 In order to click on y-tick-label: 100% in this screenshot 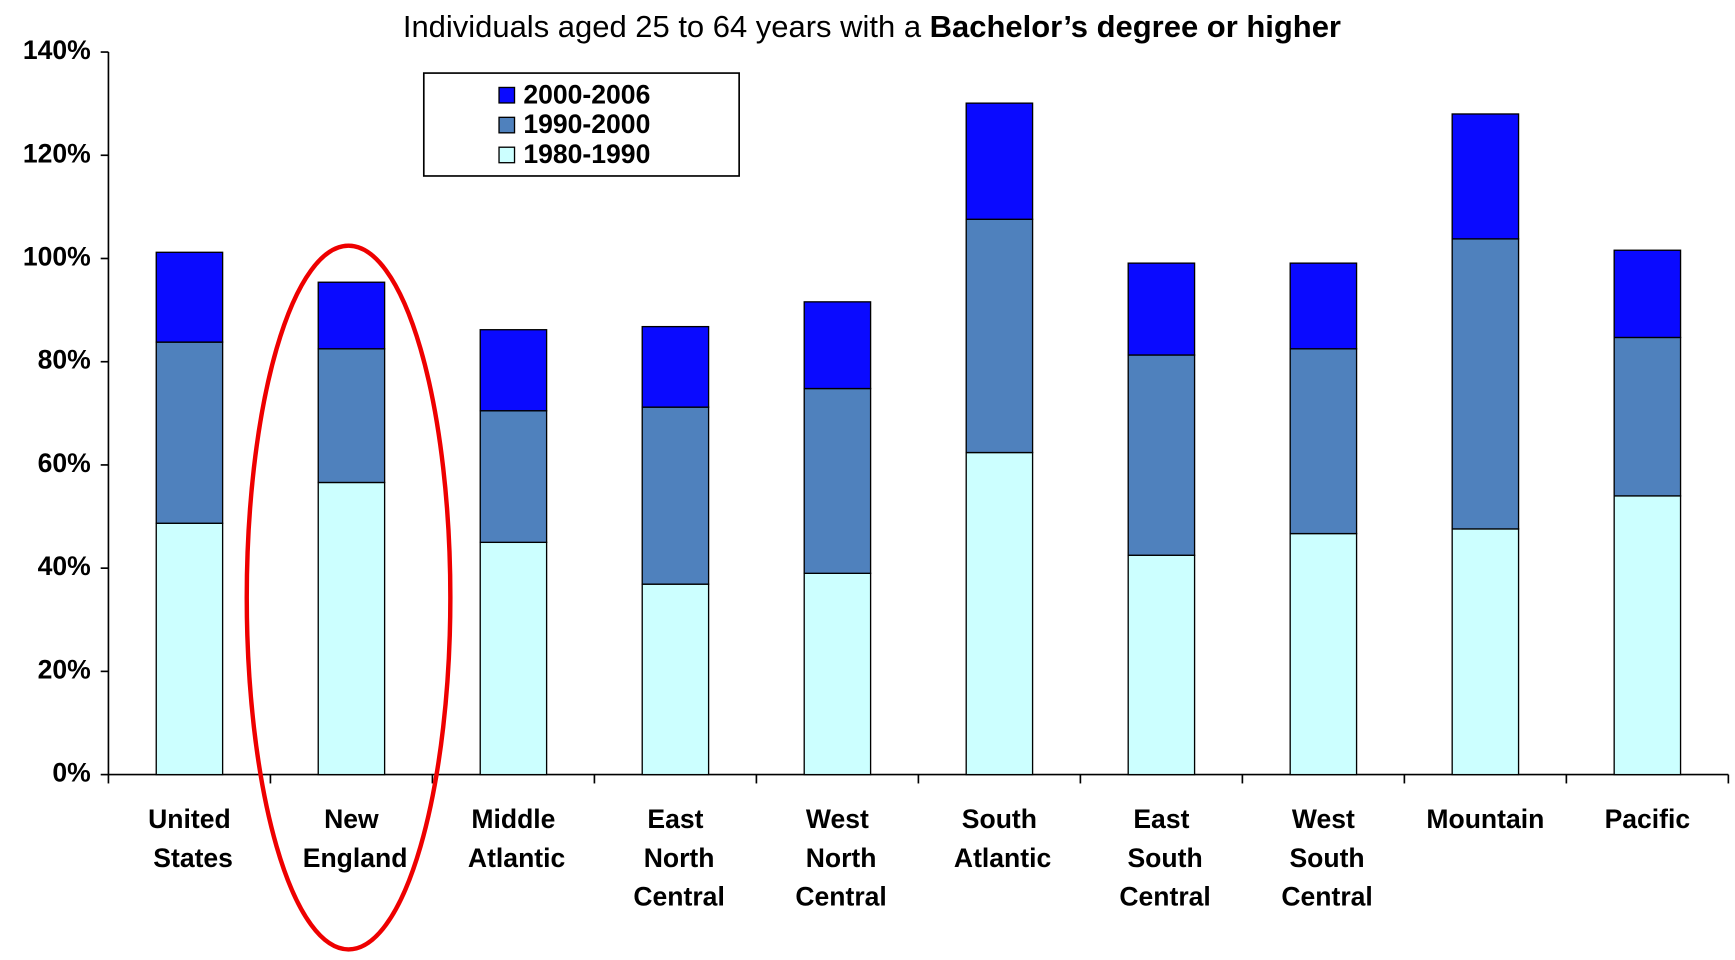, I will do `click(57, 257)`.